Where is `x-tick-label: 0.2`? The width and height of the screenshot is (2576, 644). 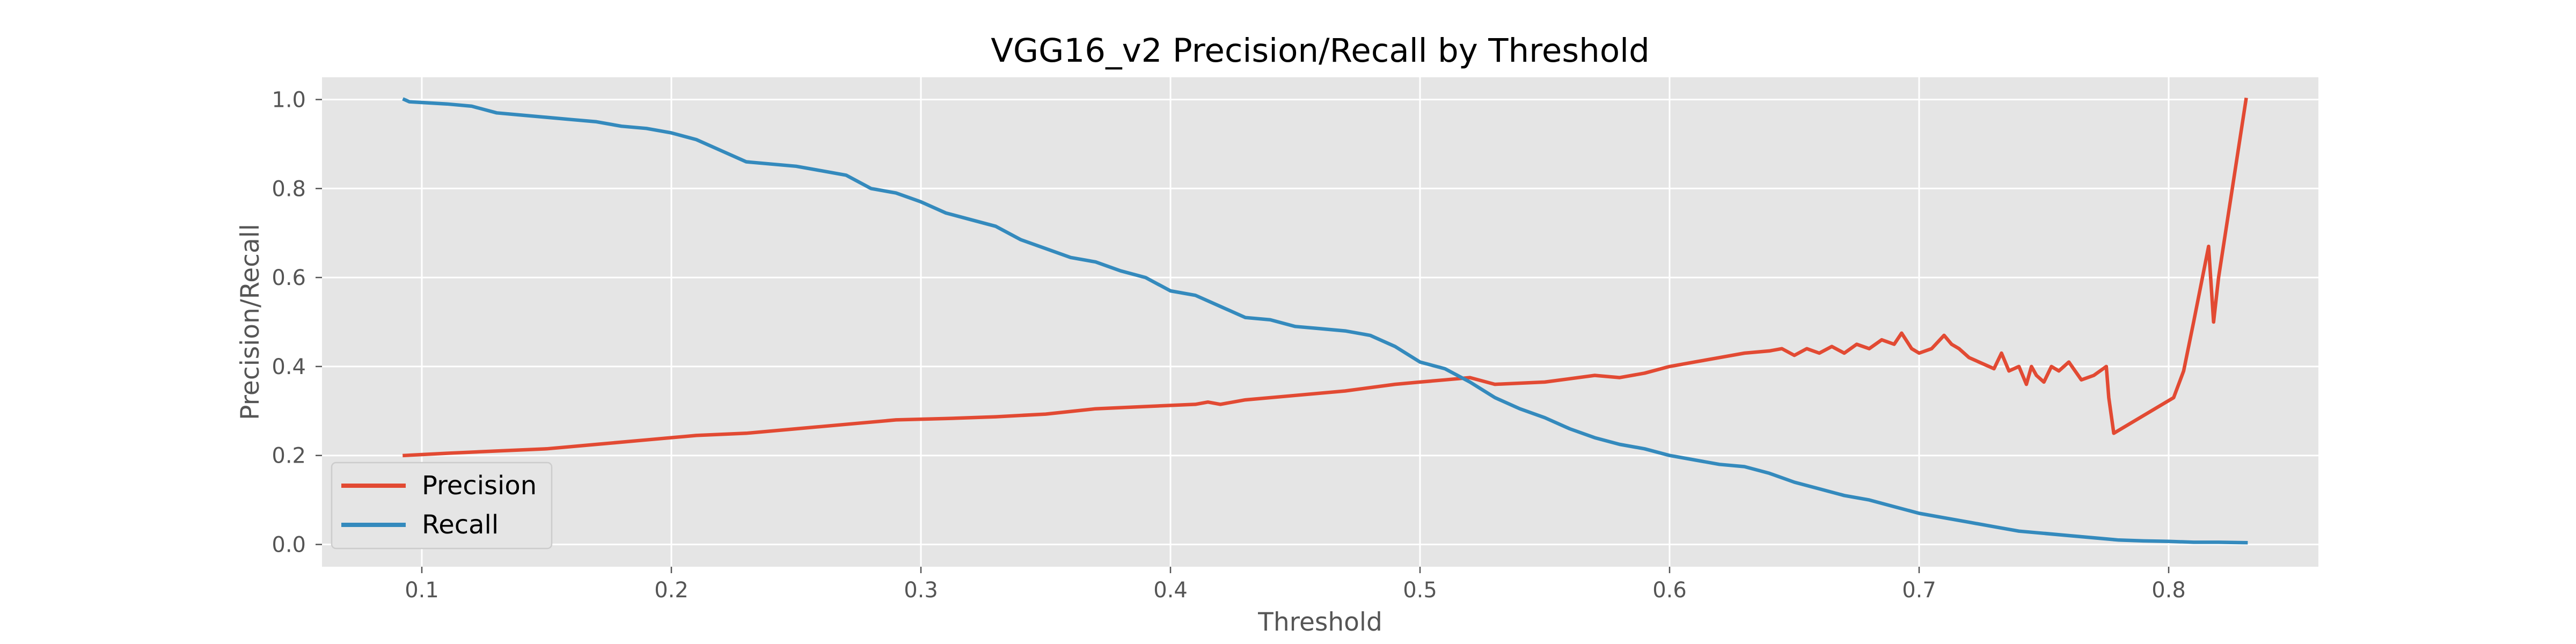 x-tick-label: 0.2 is located at coordinates (671, 590).